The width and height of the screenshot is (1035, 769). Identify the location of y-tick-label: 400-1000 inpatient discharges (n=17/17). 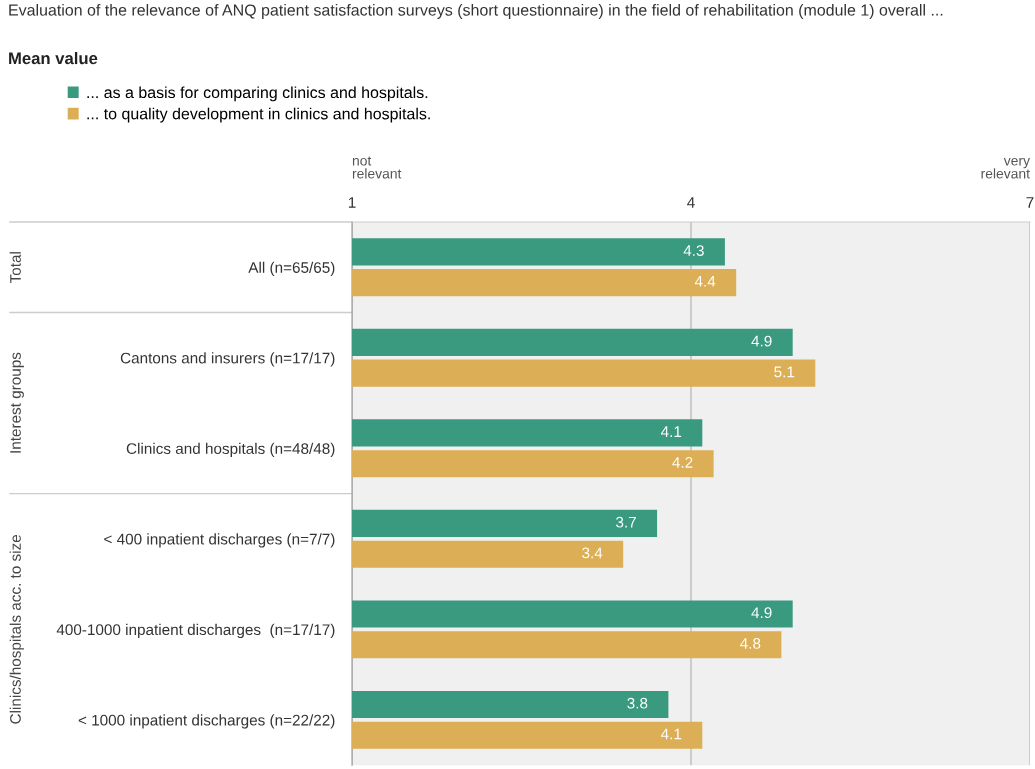
(195, 631).